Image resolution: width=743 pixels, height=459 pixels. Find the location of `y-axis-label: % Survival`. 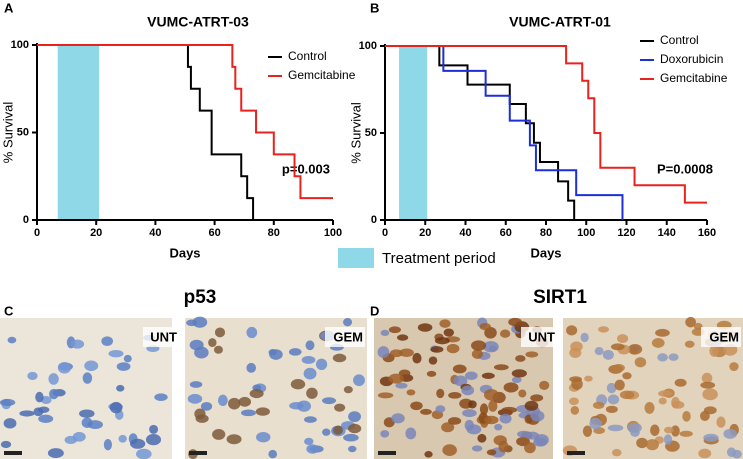

y-axis-label: % Survival is located at coordinates (7, 133).